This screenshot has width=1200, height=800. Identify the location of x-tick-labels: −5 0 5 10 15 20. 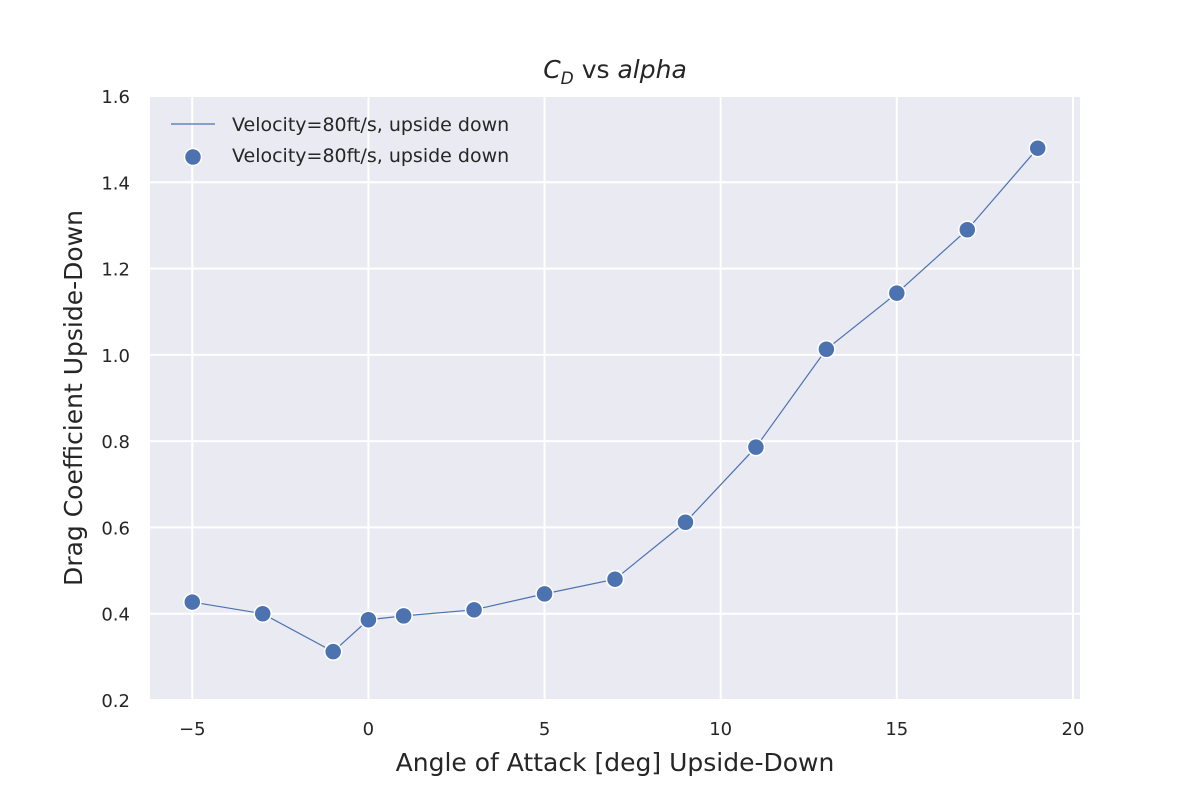
(631, 729).